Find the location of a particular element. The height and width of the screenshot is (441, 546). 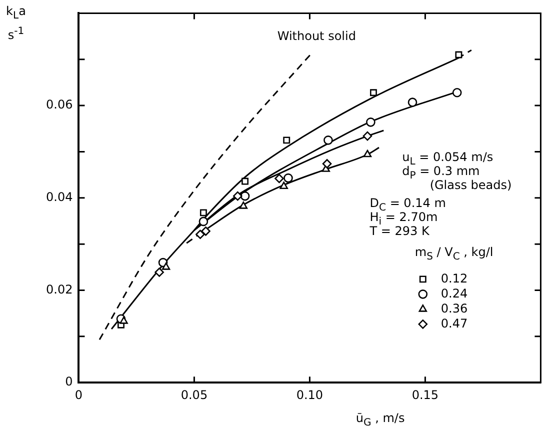

legend-label: 0.36 is located at coordinates (454, 308).